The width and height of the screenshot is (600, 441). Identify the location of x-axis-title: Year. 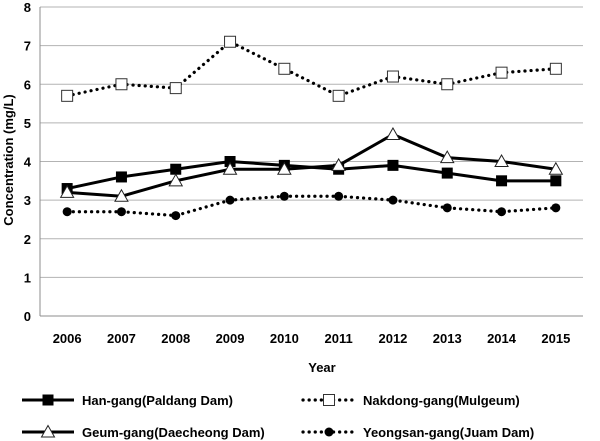
(321, 367).